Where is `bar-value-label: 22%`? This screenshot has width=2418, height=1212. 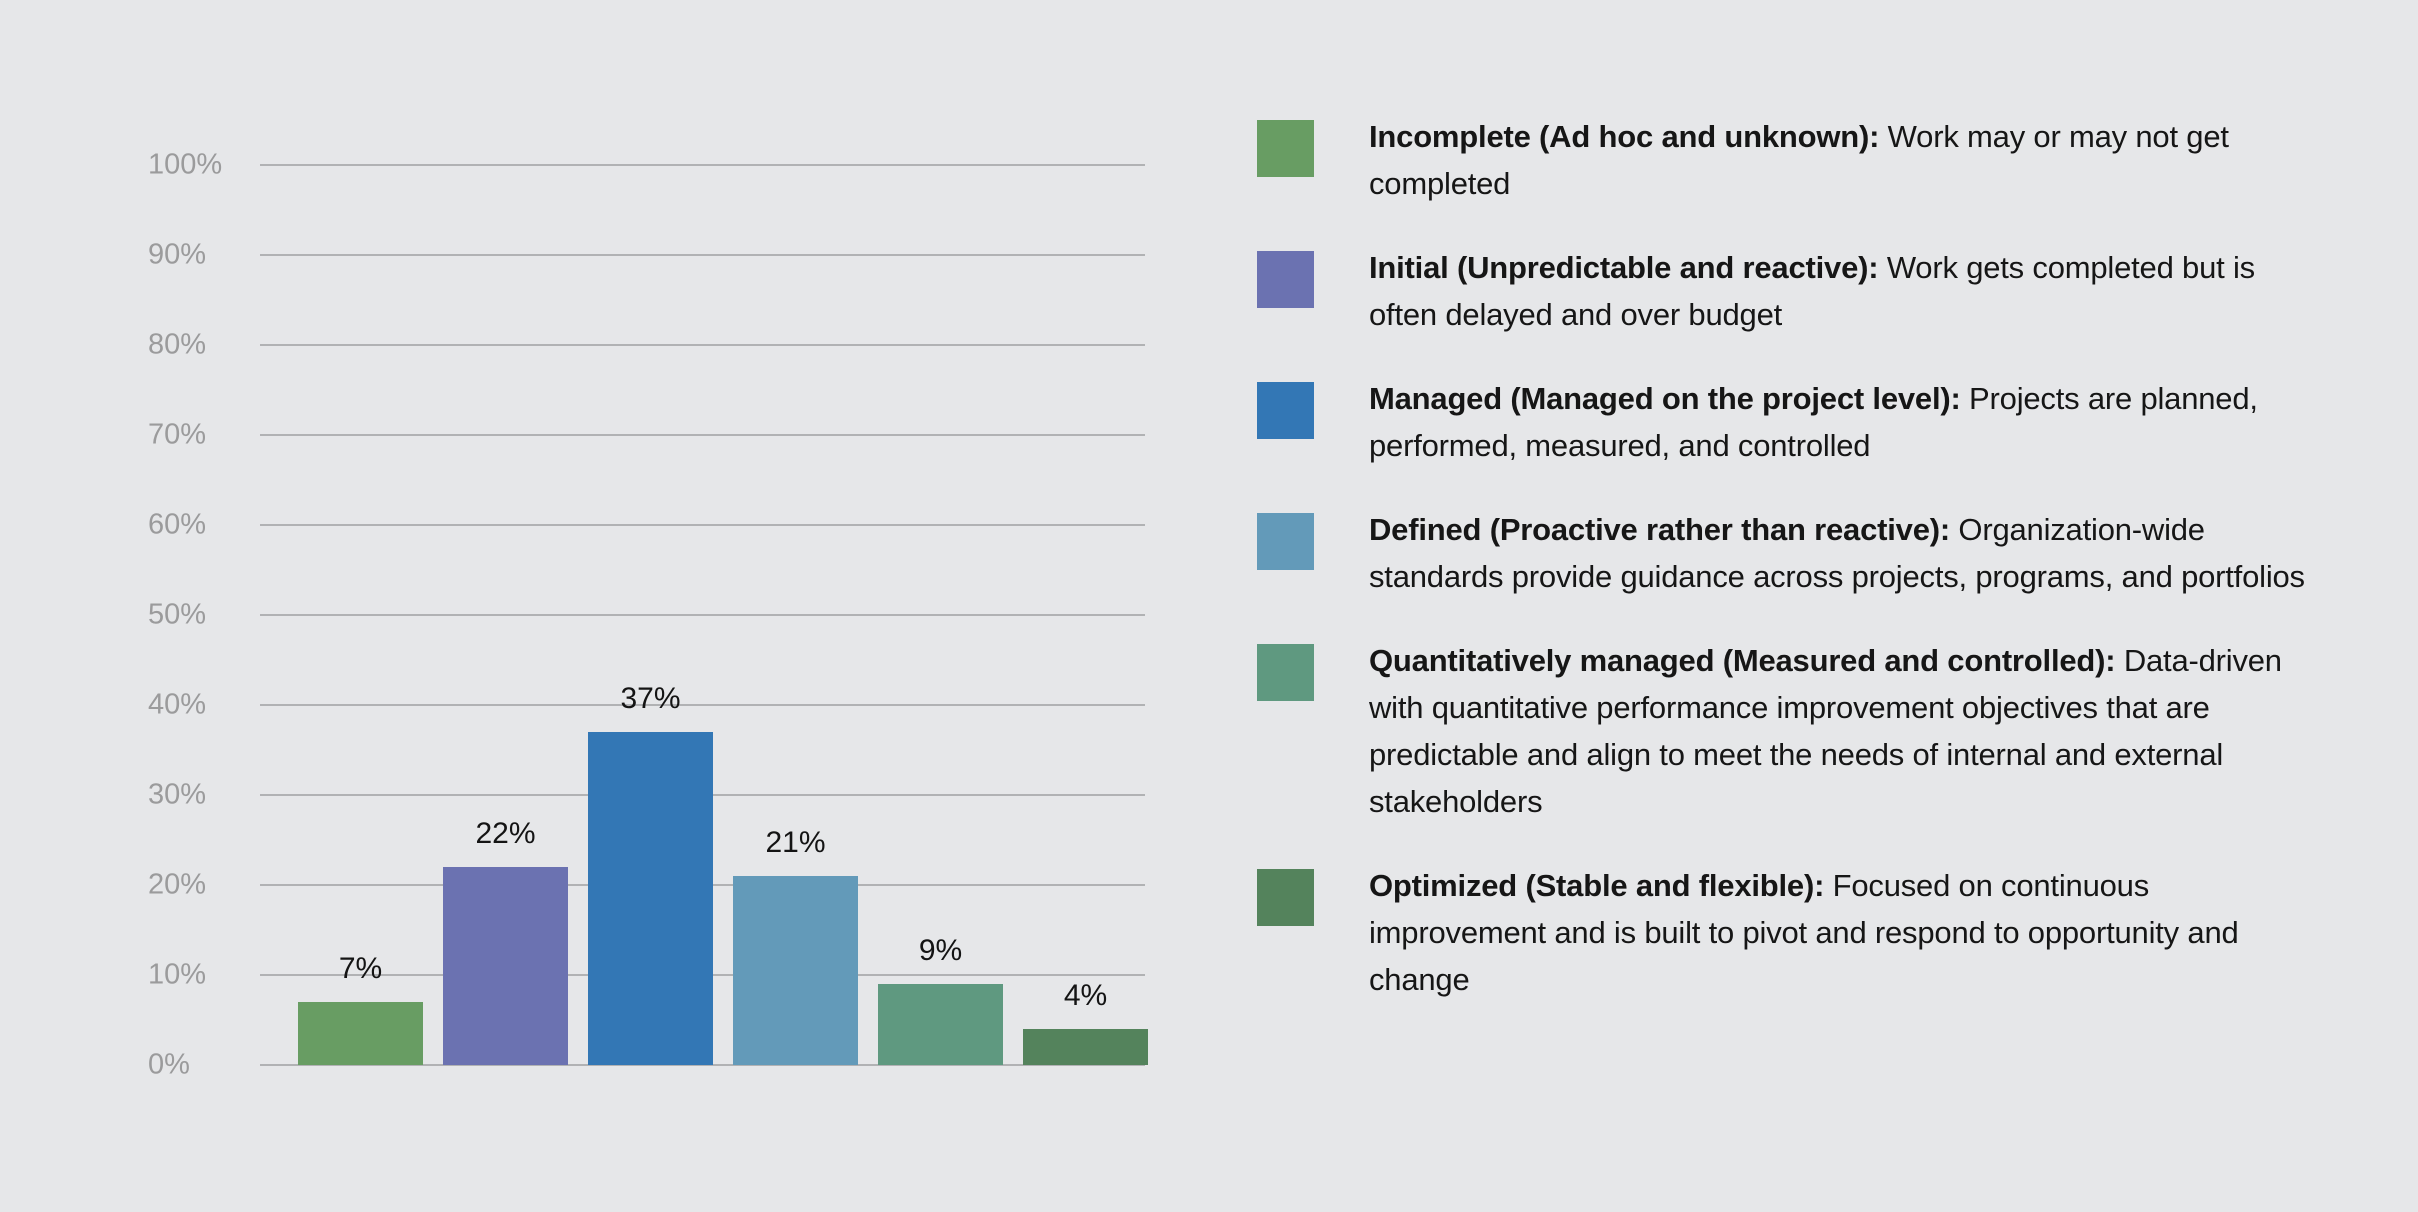
bar-value-label: 22% is located at coordinates (505, 833).